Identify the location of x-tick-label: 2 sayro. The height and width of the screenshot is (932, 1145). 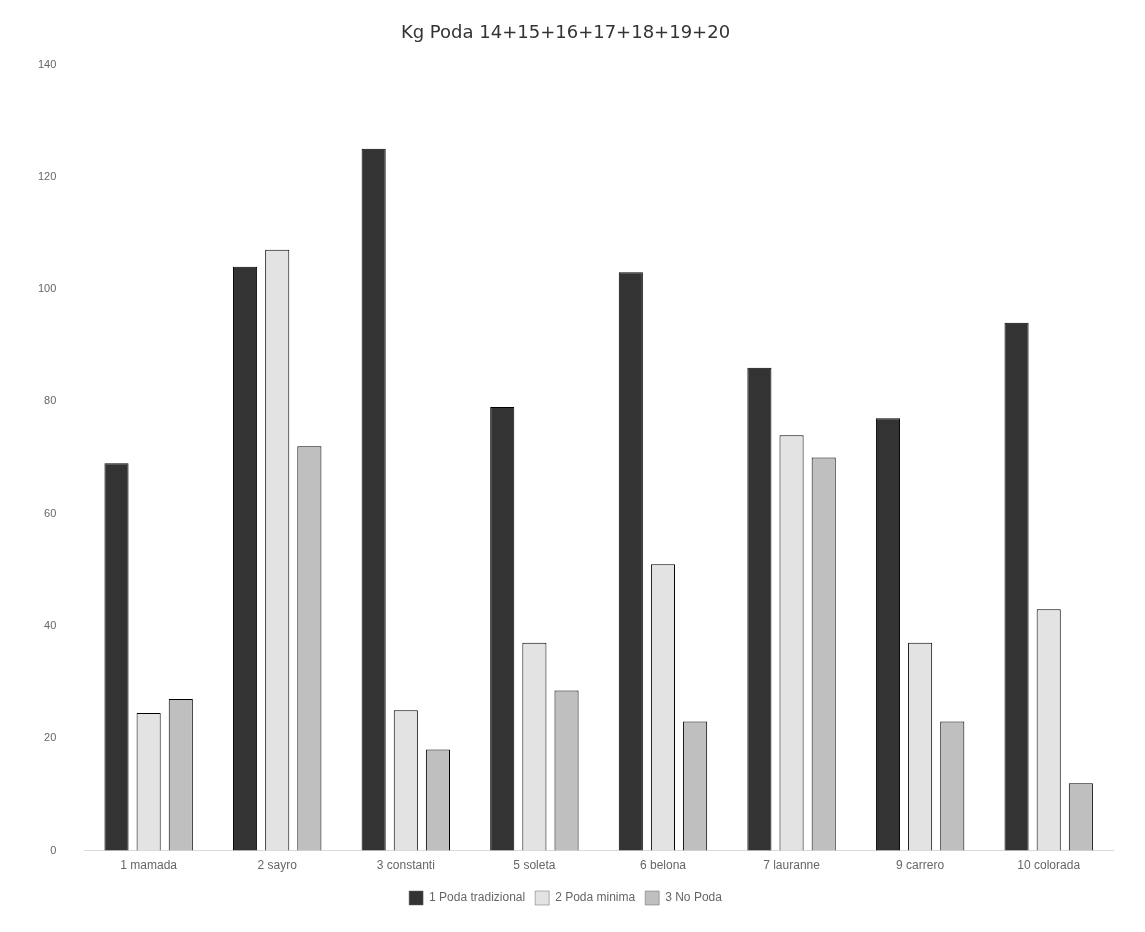
(277, 865).